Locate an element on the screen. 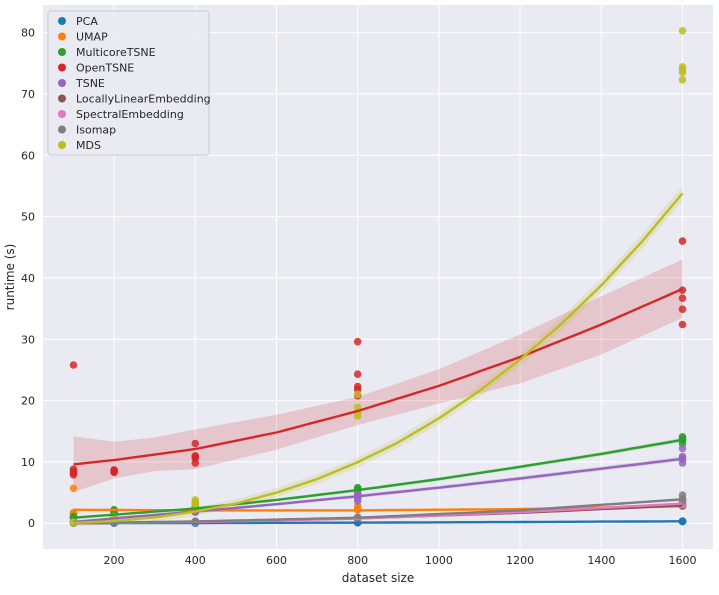 The height and width of the screenshot is (595, 719). x-tick-label: 1600 is located at coordinates (683, 560).